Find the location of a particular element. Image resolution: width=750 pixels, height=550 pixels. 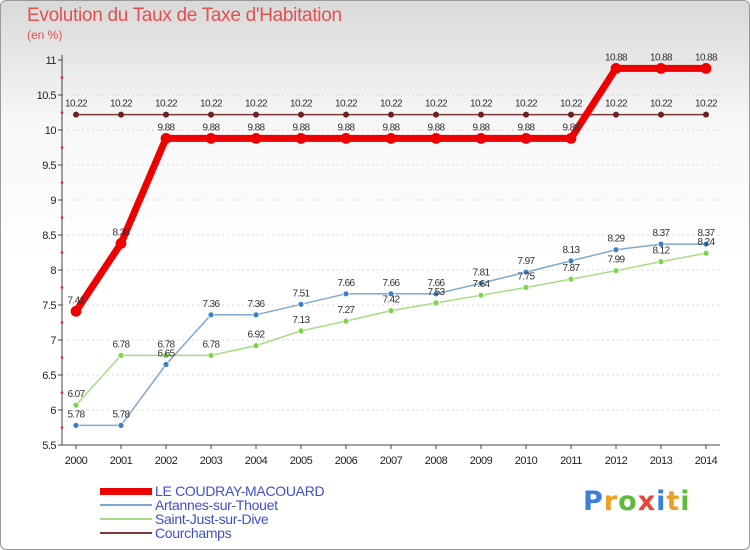

data-label: 7.99 is located at coordinates (616, 260).